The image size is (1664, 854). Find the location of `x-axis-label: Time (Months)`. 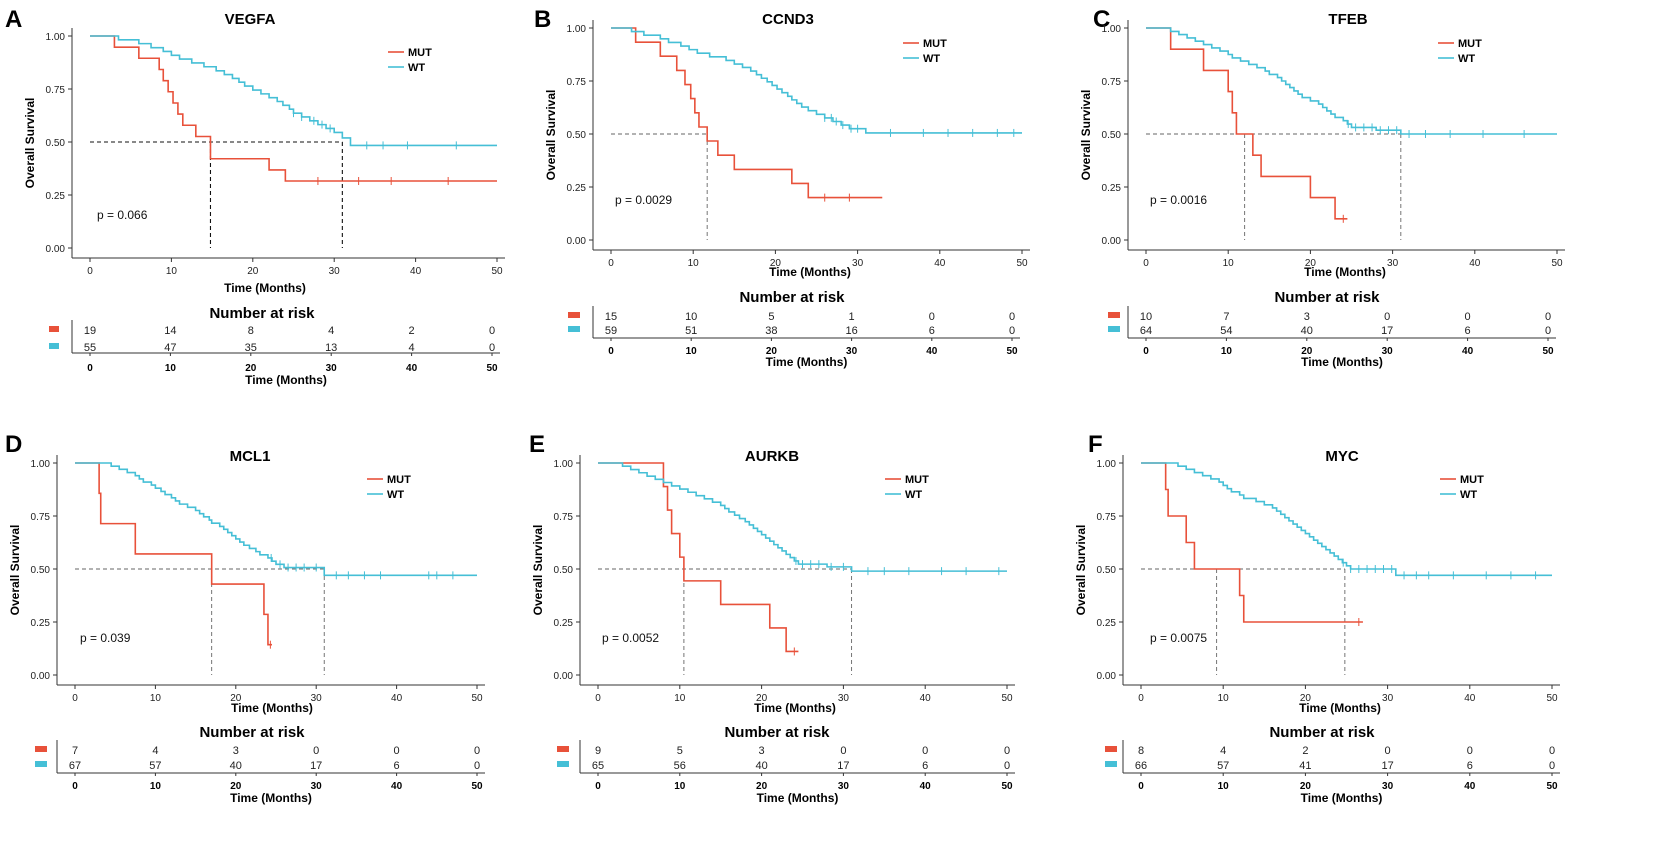

x-axis-label: Time (Months) is located at coordinates (810, 272).